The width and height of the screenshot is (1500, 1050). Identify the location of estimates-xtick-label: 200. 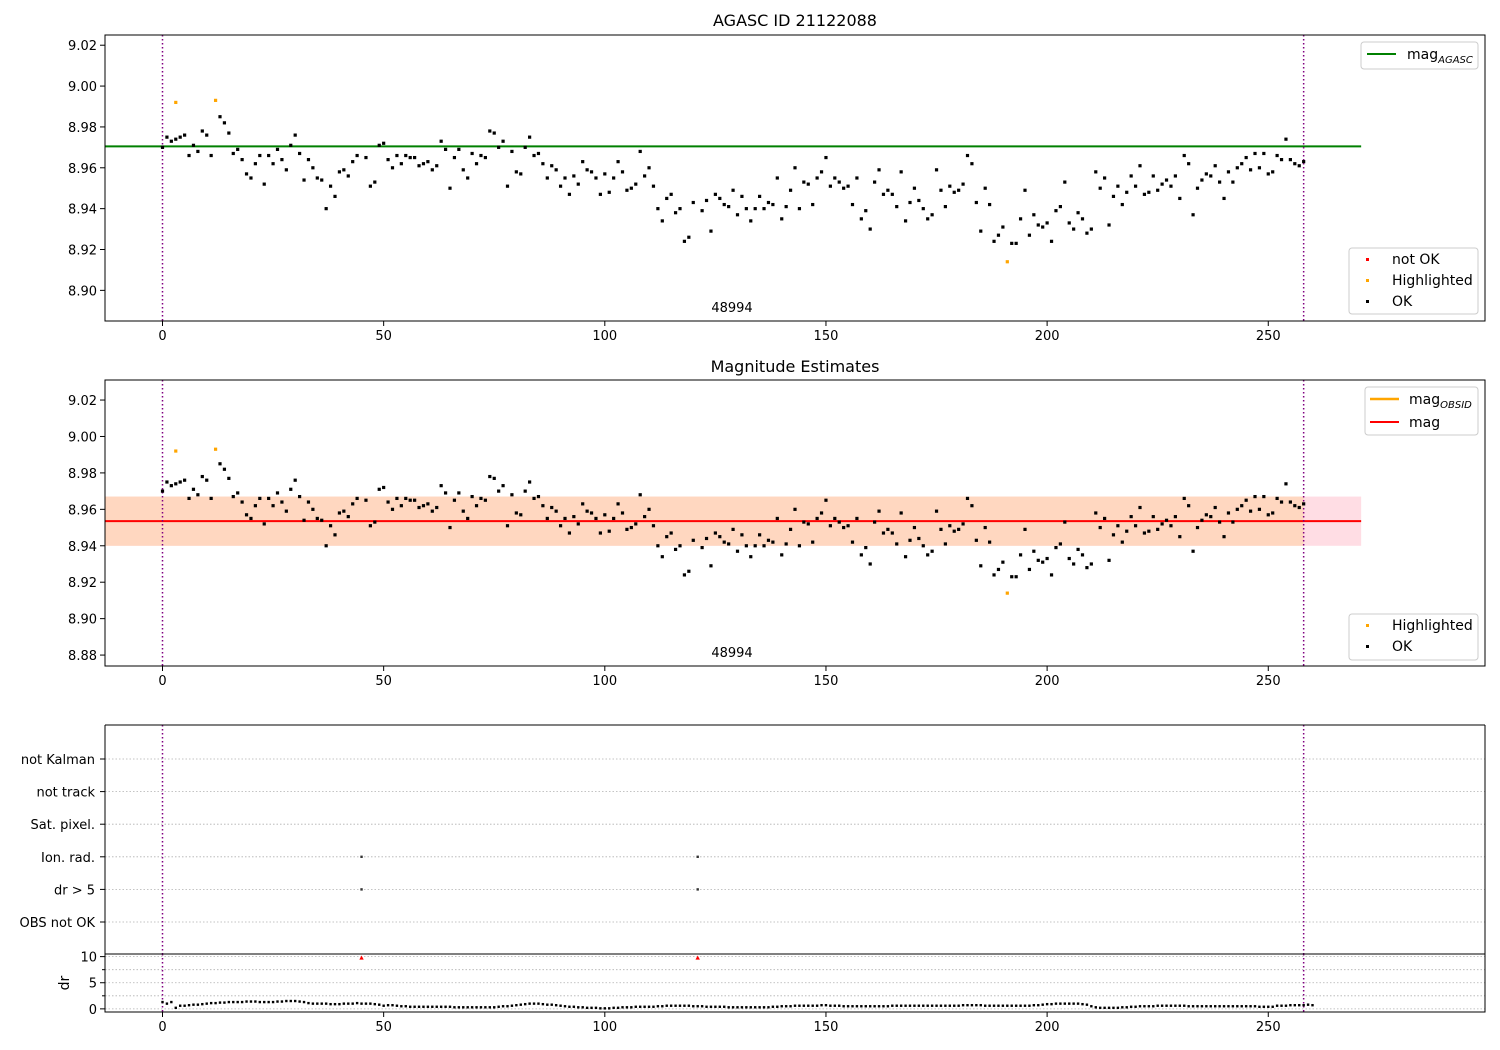
(1047, 681).